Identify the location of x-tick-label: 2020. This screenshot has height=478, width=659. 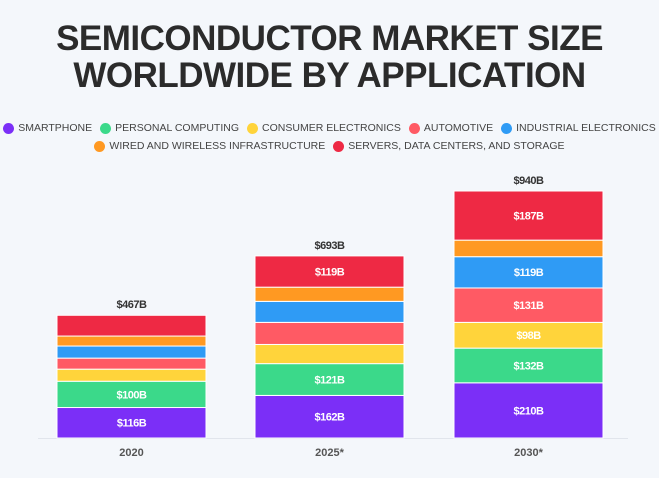
(131, 453).